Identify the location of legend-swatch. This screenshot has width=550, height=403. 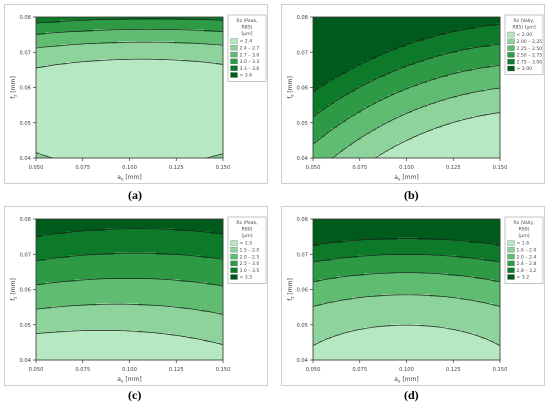
(234, 47).